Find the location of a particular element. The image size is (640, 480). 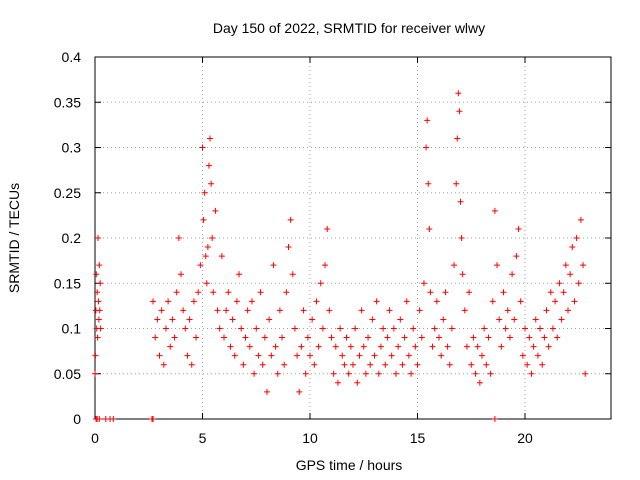

x-tick-label: 20 is located at coordinates (525, 438).